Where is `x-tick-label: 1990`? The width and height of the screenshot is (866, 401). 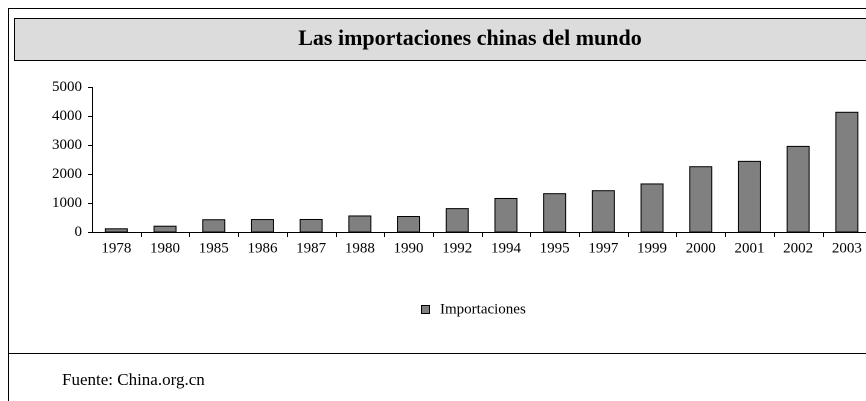
x-tick-label: 1990 is located at coordinates (409, 248).